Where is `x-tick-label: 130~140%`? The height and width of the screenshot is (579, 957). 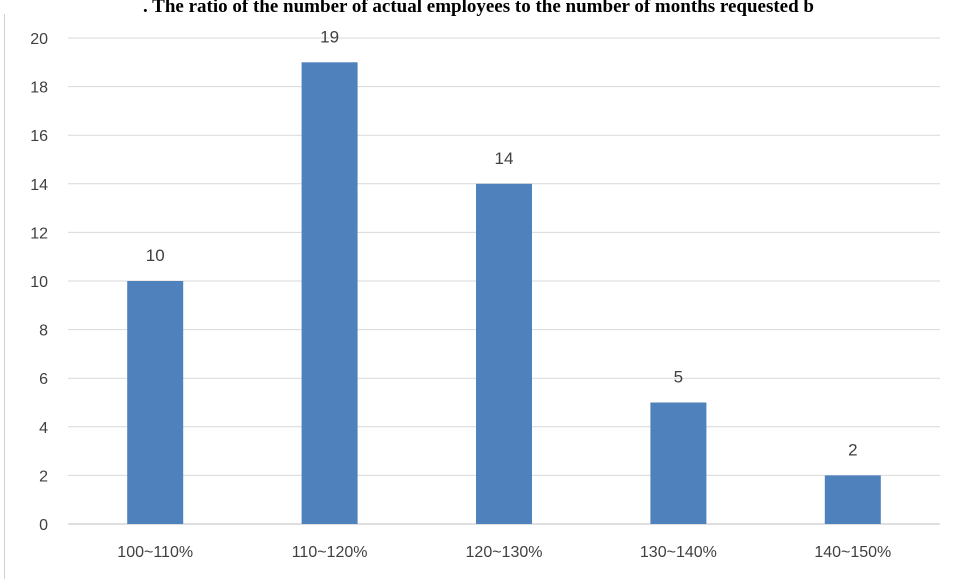
x-tick-label: 130~140% is located at coordinates (678, 552).